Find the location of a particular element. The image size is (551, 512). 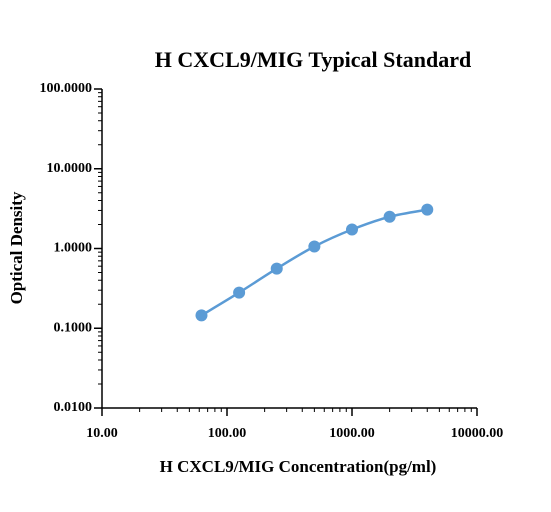

x-axis-label: H CXCL9/MIG Concentration(pg/ml) is located at coordinates (298, 466).